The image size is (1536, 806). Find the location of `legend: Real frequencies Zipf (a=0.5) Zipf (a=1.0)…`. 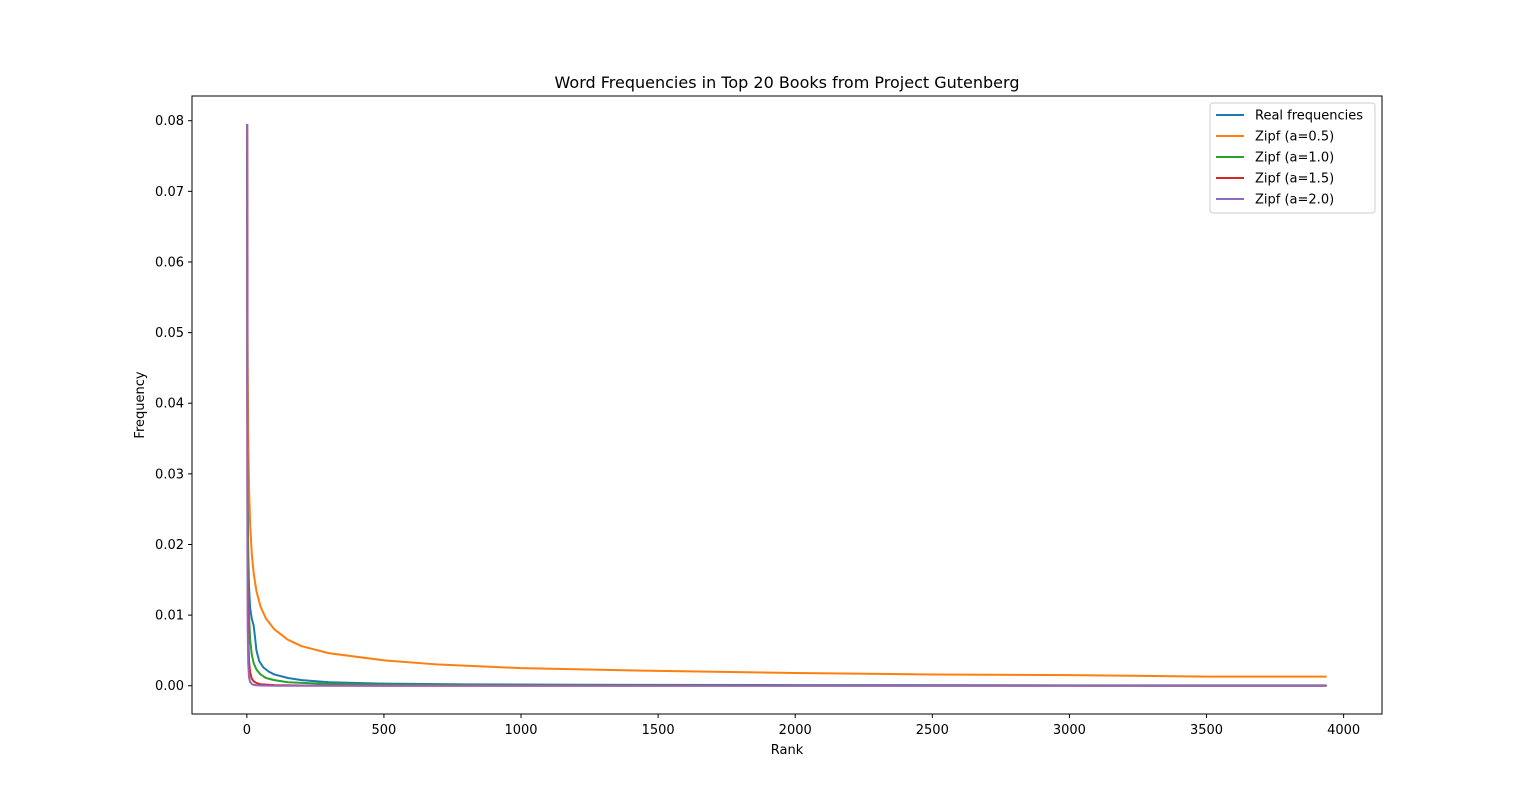

legend: Real frequencies Zipf (a=0.5) Zipf (a=1.0)… is located at coordinates (1292, 158).